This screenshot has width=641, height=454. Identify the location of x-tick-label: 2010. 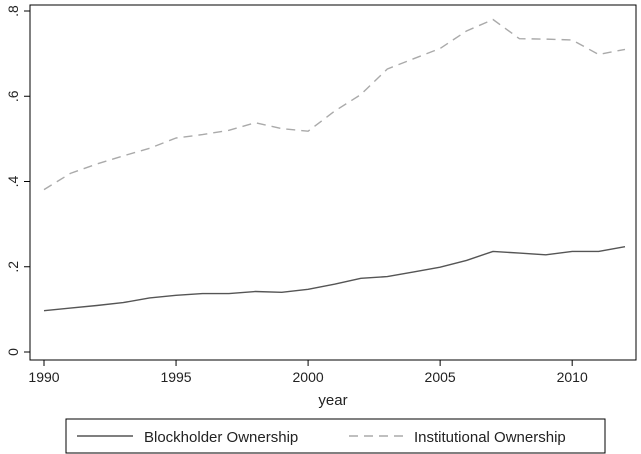
(572, 377).